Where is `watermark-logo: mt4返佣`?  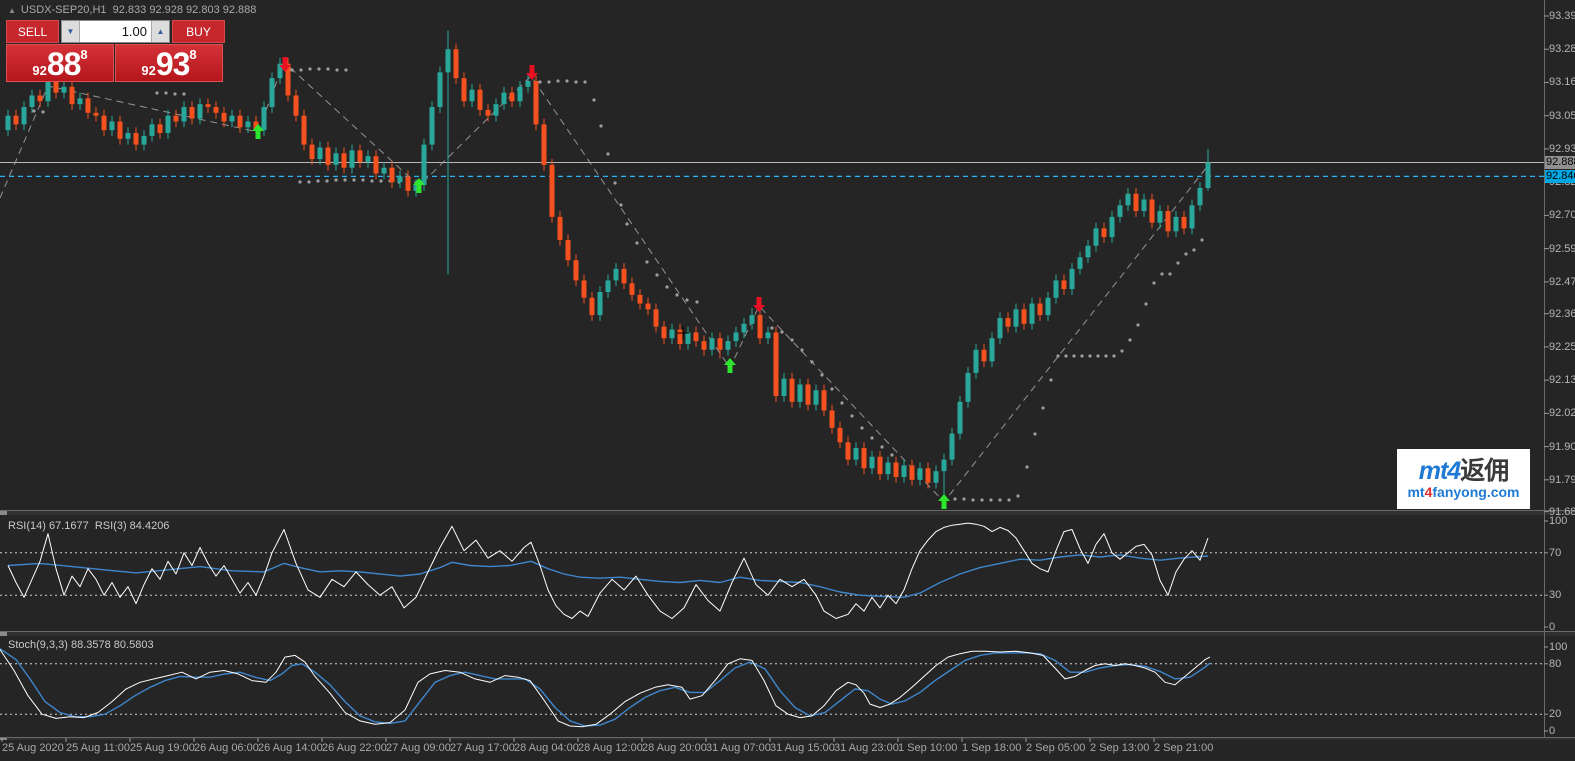 watermark-logo: mt4返佣 is located at coordinates (1463, 471).